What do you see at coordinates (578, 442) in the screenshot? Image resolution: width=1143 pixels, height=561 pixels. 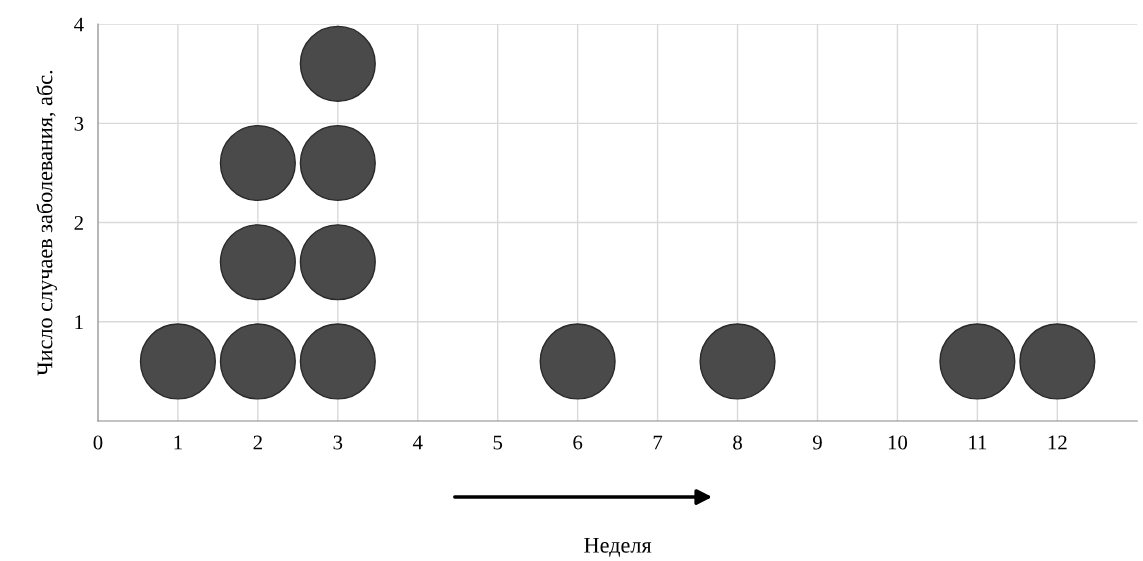 I see `x-tick-label: 6` at bounding box center [578, 442].